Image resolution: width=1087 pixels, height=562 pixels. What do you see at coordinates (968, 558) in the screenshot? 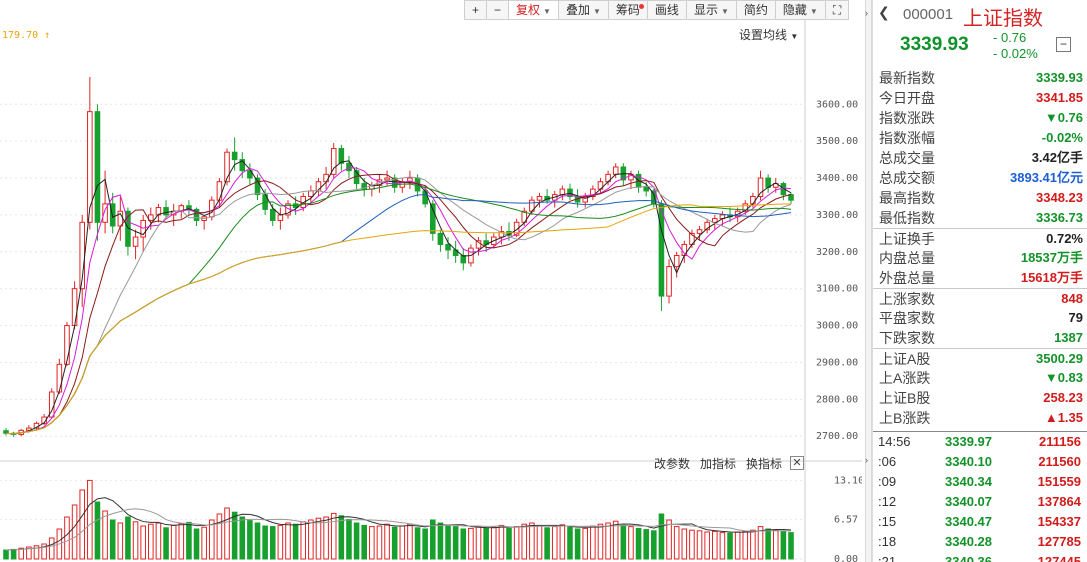
I see `tick-price: 3340.36` at bounding box center [968, 558].